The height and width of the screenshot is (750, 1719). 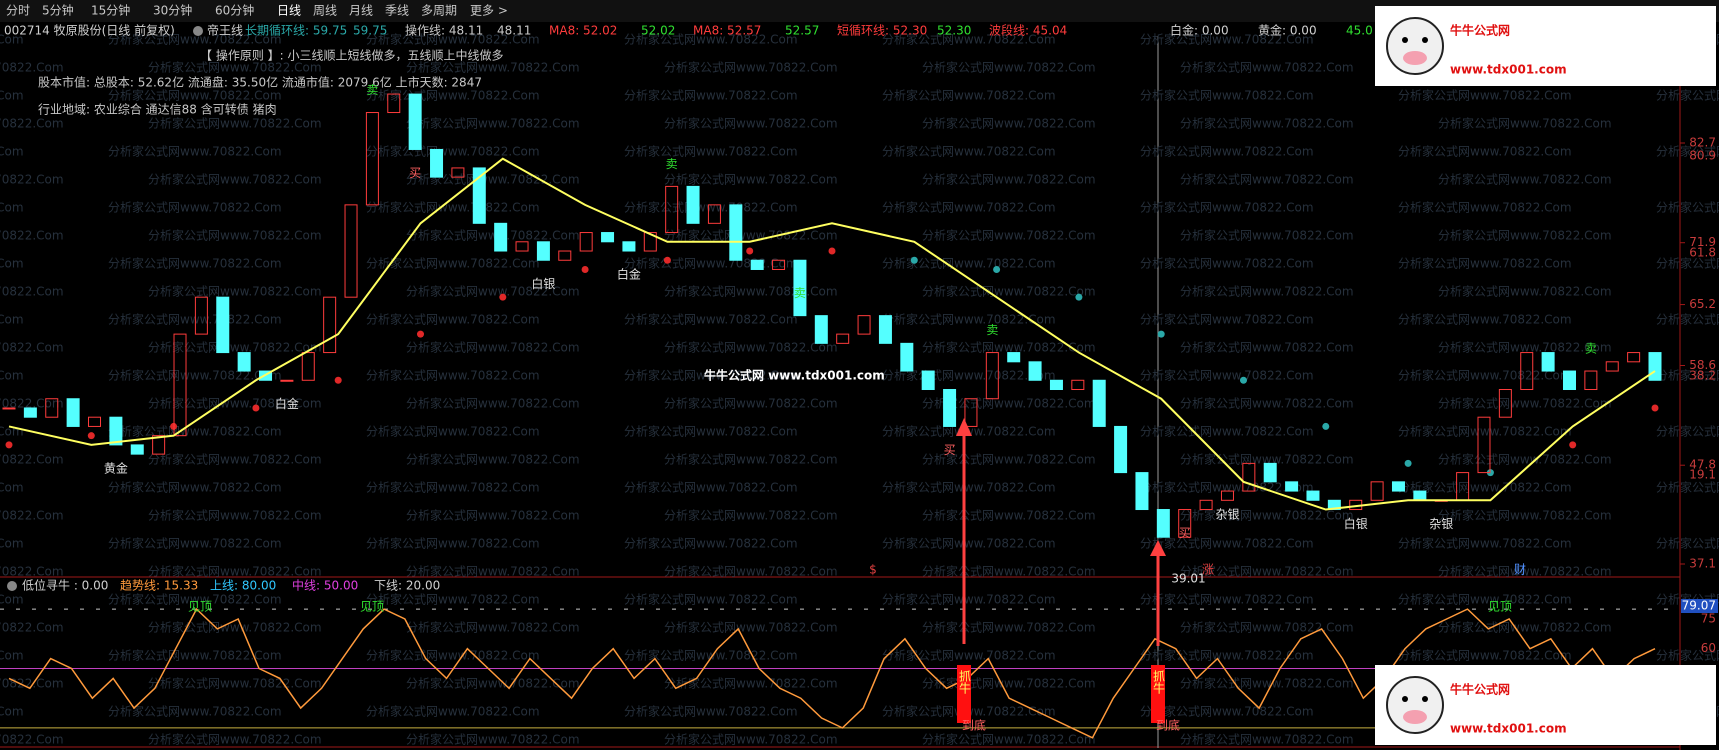 I want to click on legend-item: 52.57, so click(x=802, y=31).